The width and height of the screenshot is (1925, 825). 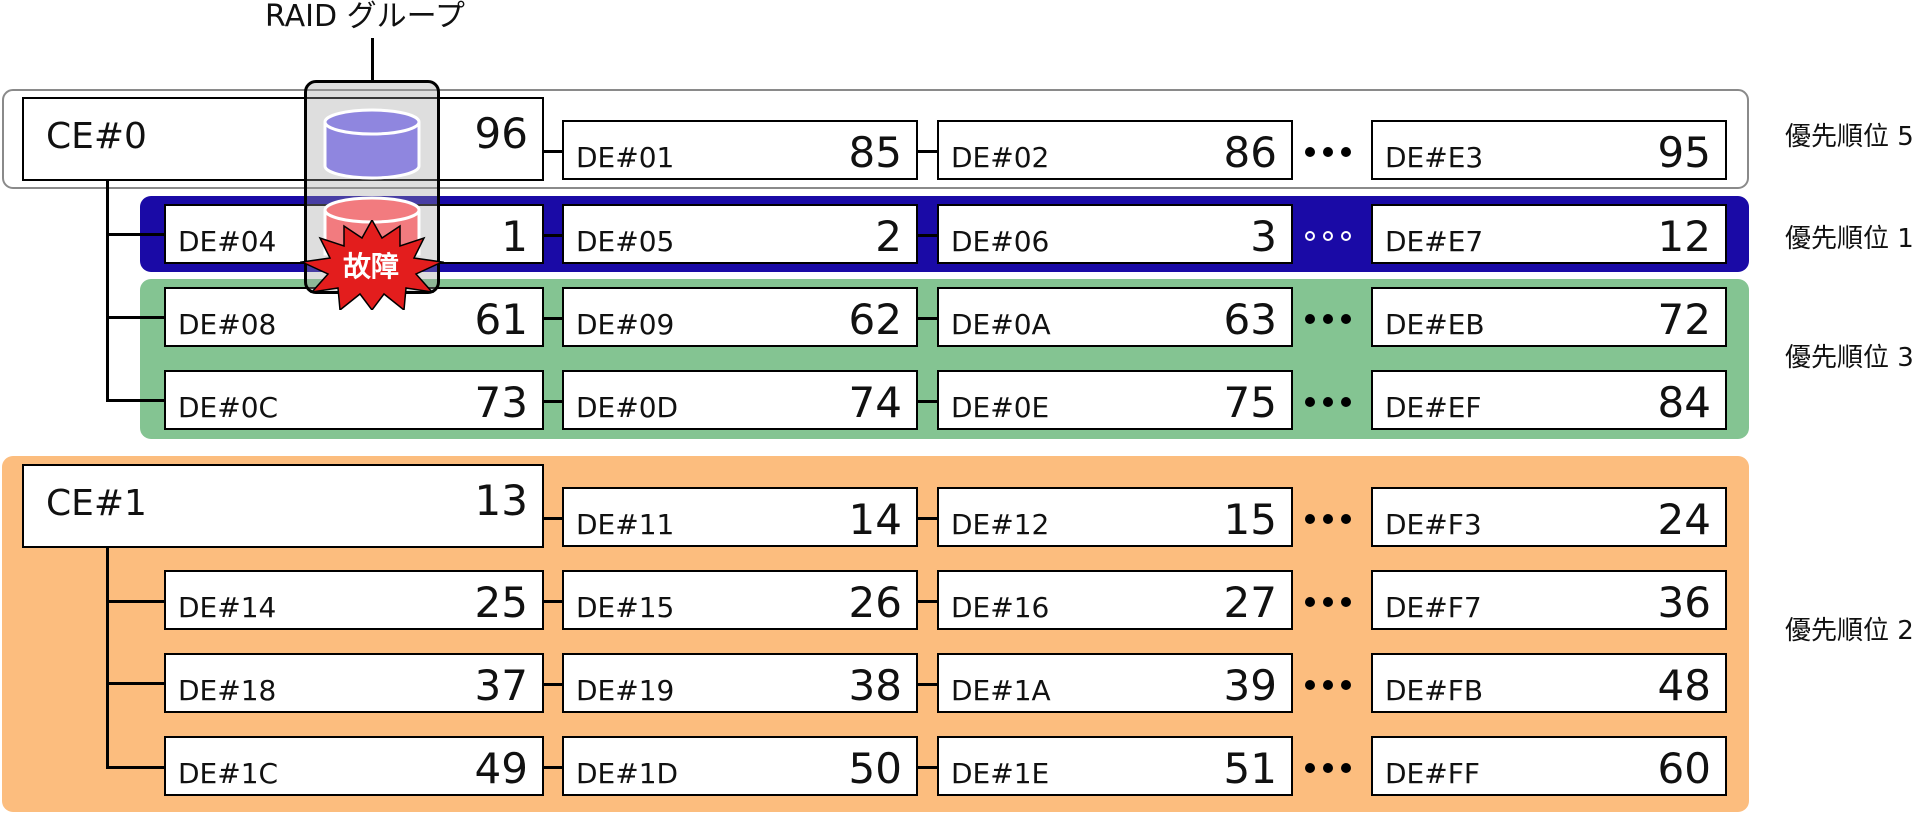 I want to click on de-label: DE#04, so click(x=227, y=241).